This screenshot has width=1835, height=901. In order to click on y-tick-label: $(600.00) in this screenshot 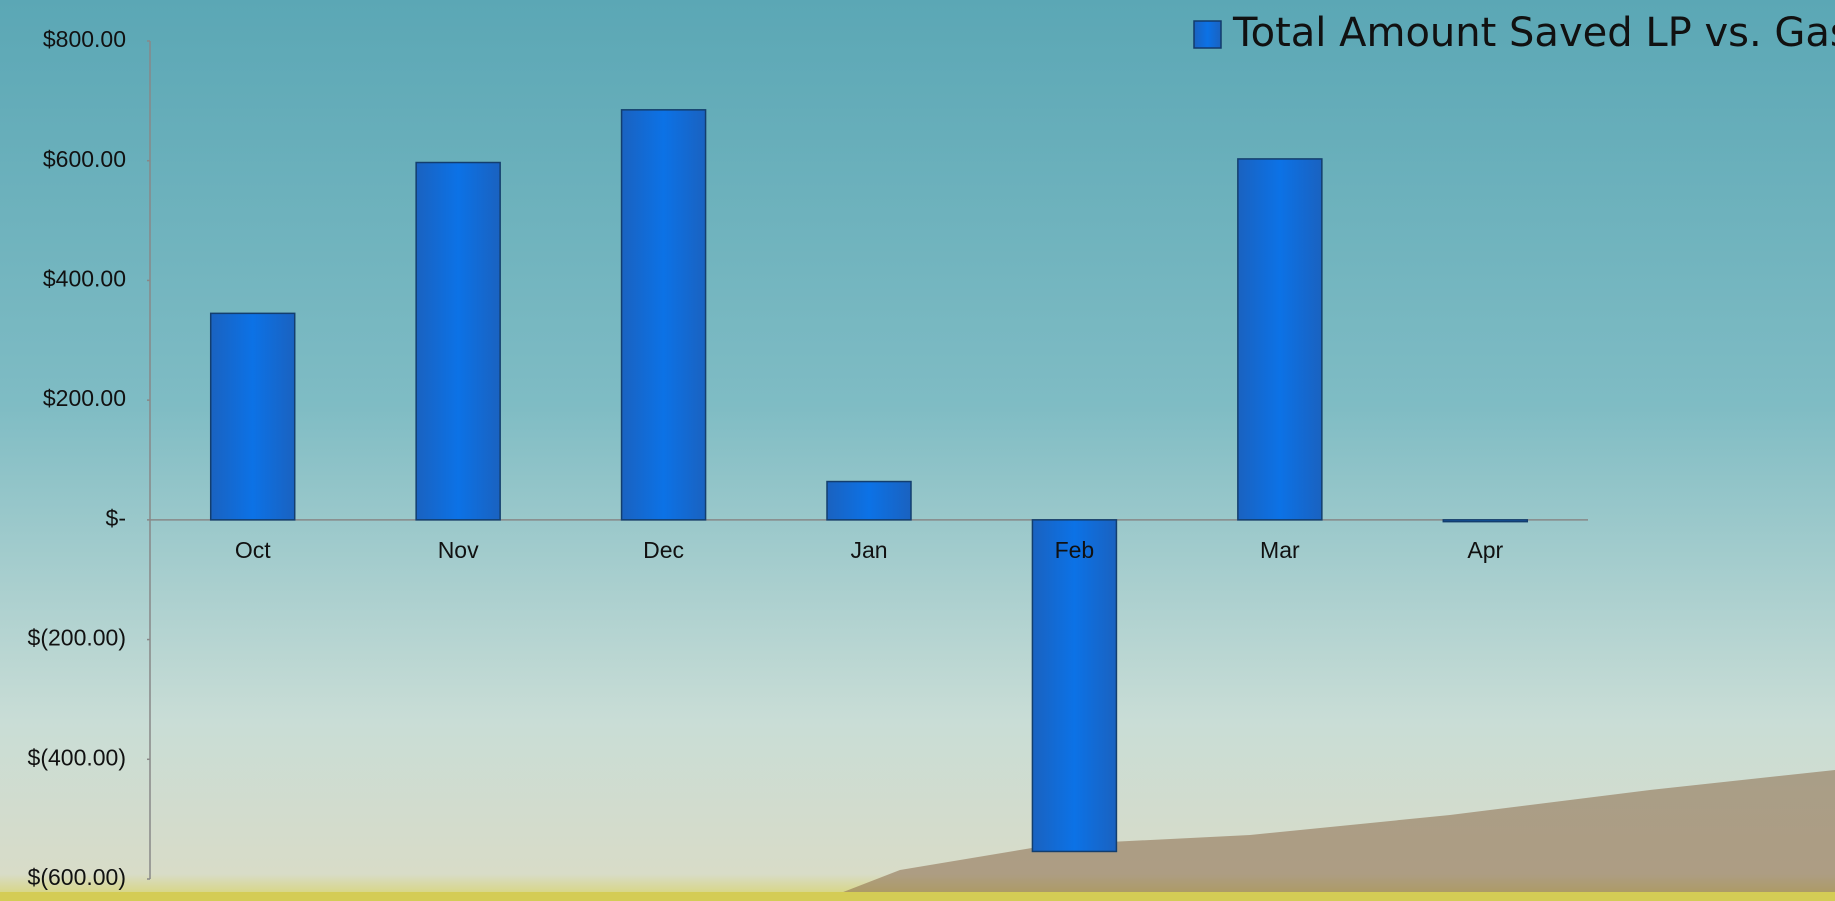, I will do `click(77, 877)`.